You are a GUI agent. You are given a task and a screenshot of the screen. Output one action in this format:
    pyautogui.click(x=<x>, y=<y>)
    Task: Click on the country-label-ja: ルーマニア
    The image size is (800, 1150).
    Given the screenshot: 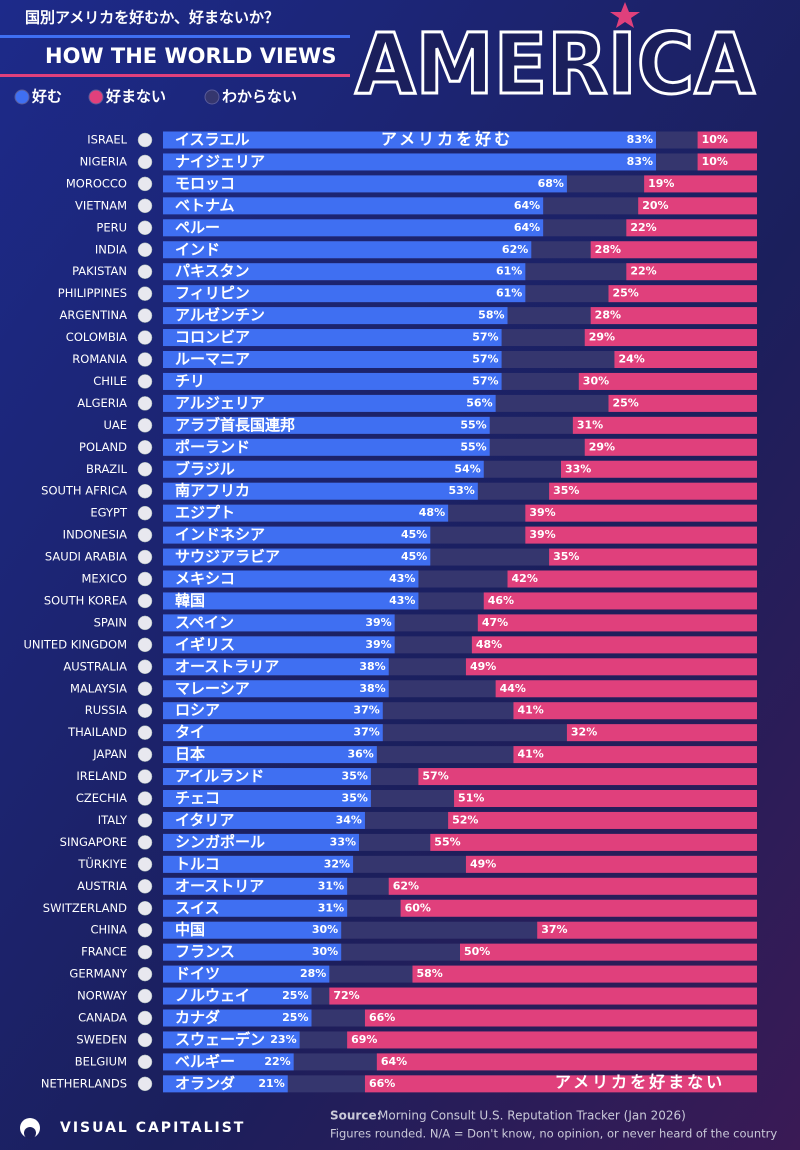 What is the action you would take?
    pyautogui.click(x=212, y=359)
    